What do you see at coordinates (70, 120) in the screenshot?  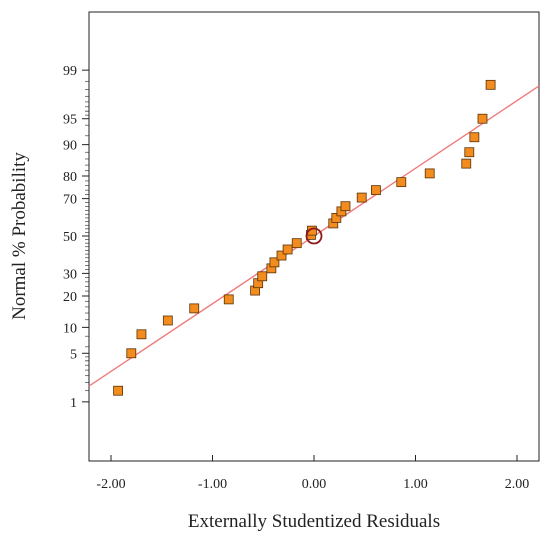 I see `y-tick-label: 95` at bounding box center [70, 120].